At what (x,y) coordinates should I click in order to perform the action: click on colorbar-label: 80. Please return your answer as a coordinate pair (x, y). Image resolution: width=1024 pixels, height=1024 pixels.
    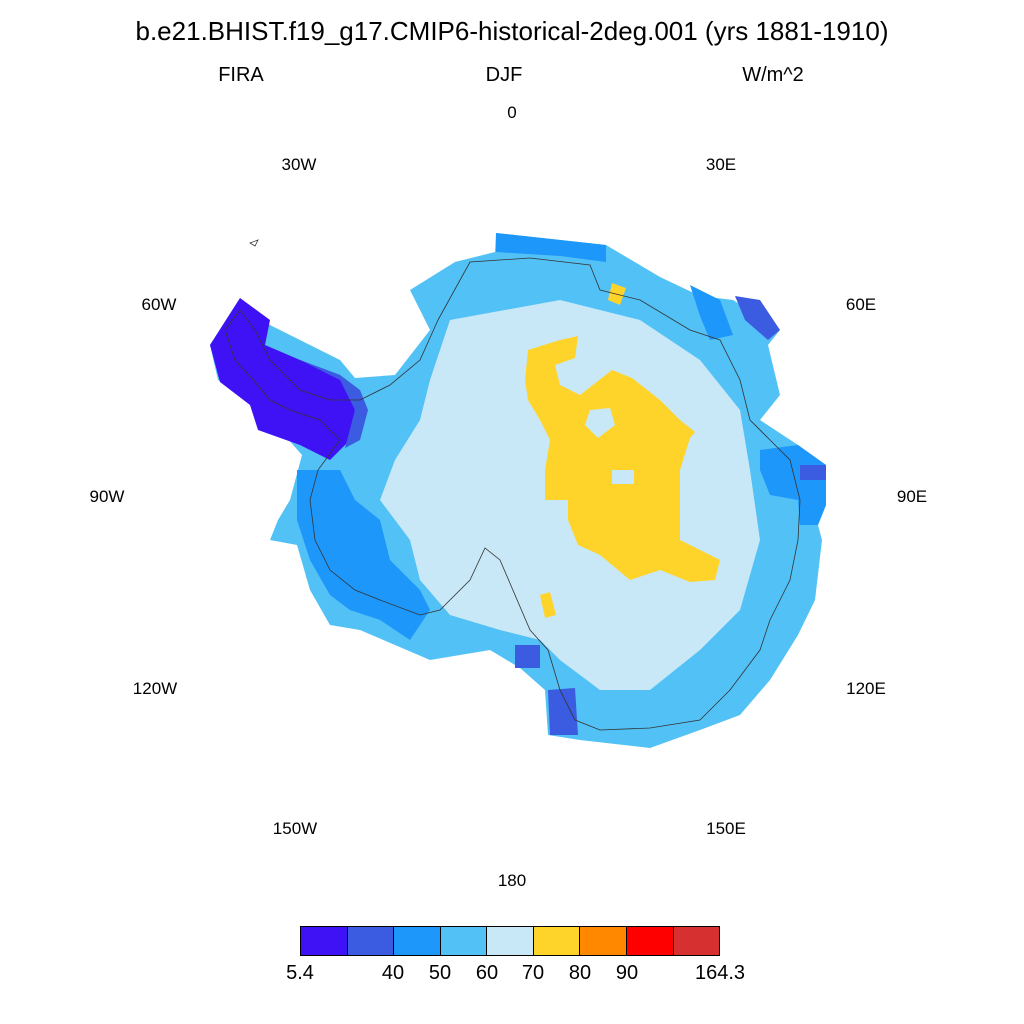
    Looking at the image, I should click on (580, 973).